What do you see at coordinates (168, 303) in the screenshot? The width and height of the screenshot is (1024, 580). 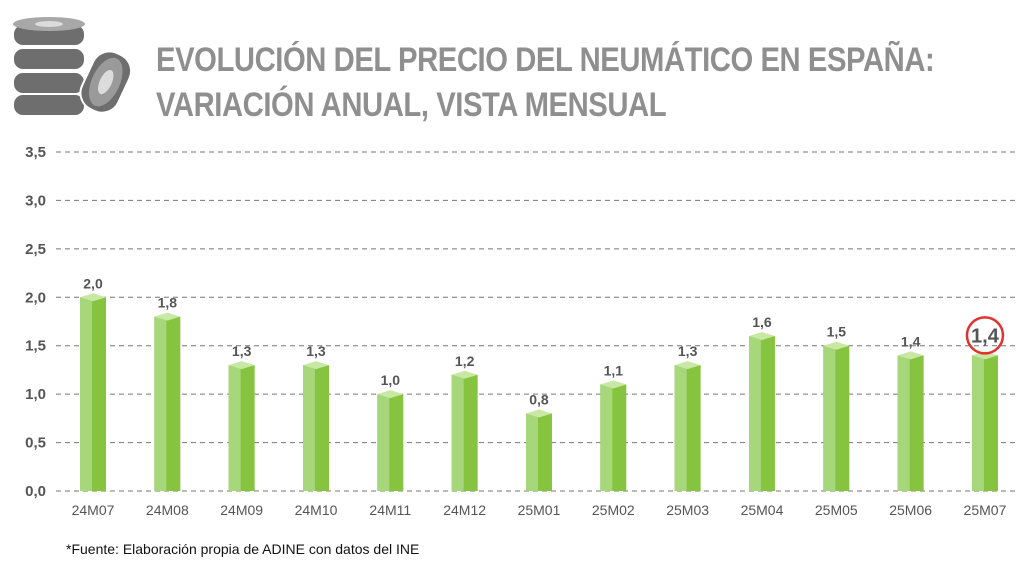 I see `bar-value-label: 1,8` at bounding box center [168, 303].